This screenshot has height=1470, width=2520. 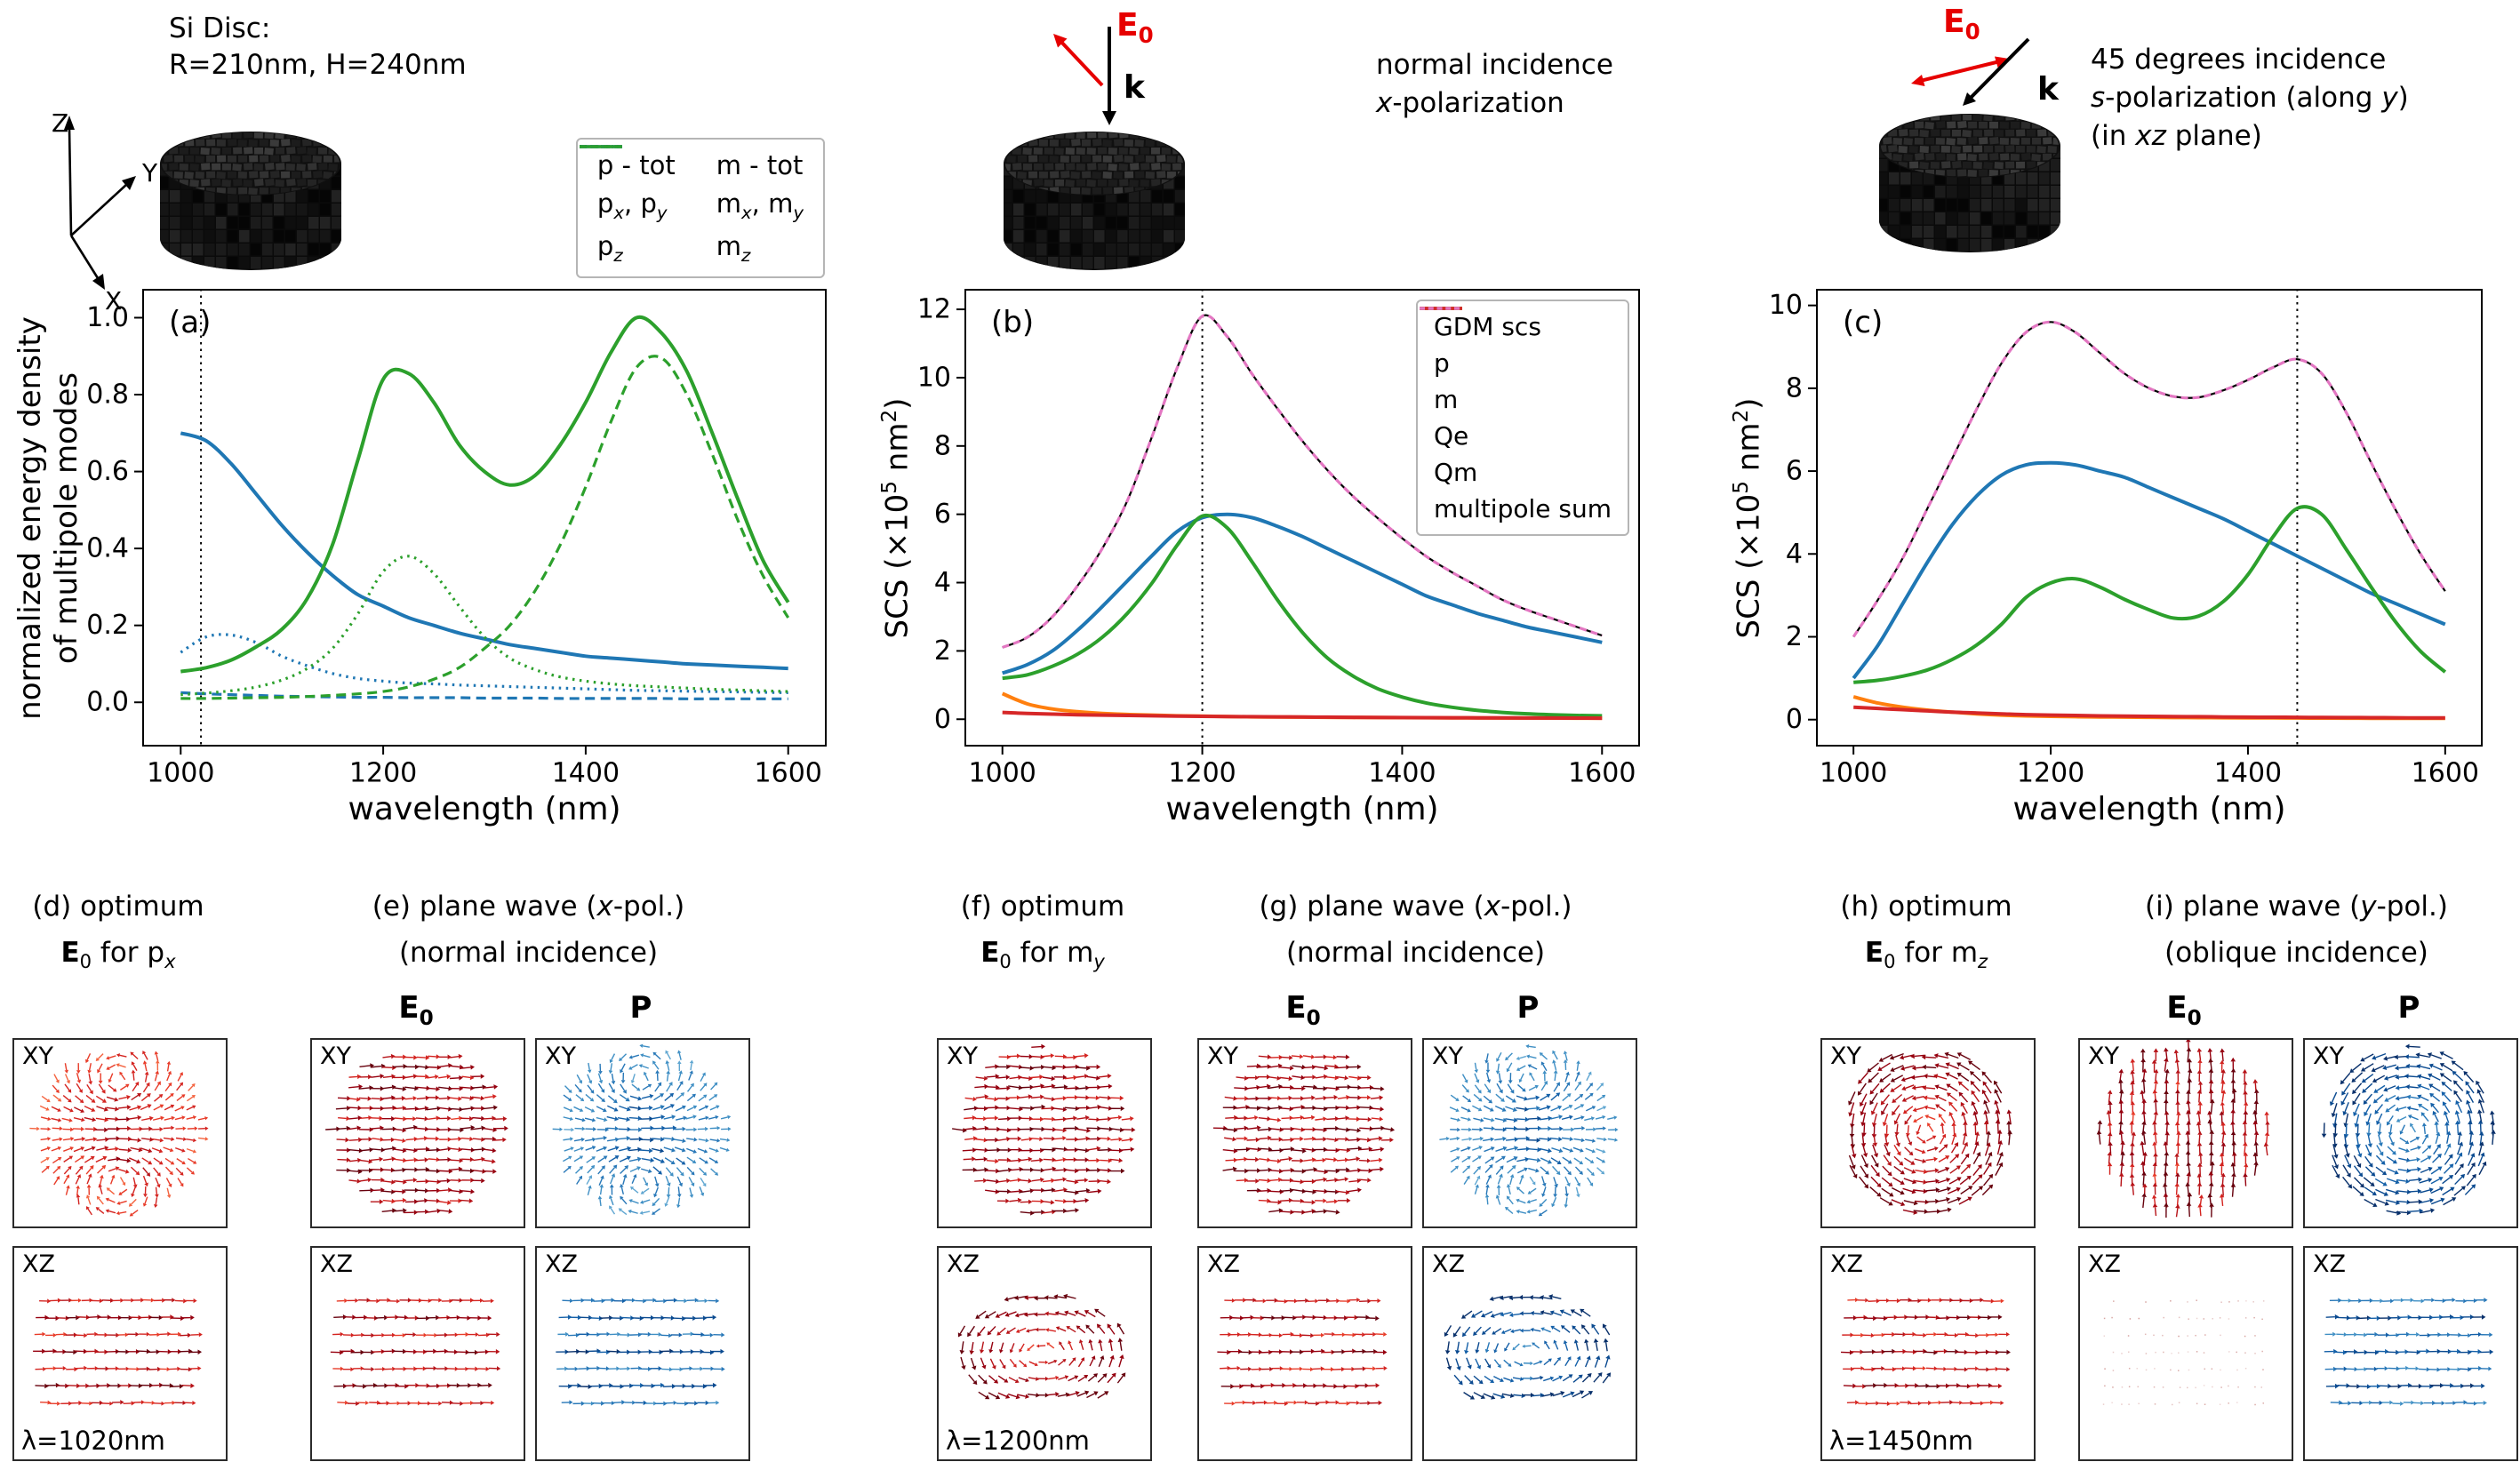 I want to click on y-tick-label: 0.0, so click(x=107, y=702).